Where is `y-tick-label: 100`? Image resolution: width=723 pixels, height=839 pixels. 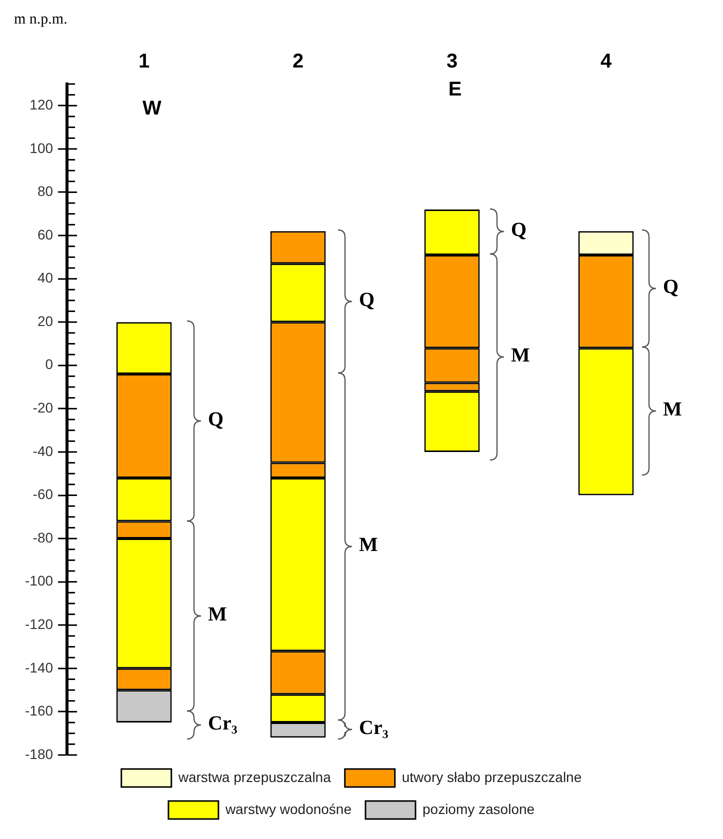 y-tick-label: 100 is located at coordinates (42, 148).